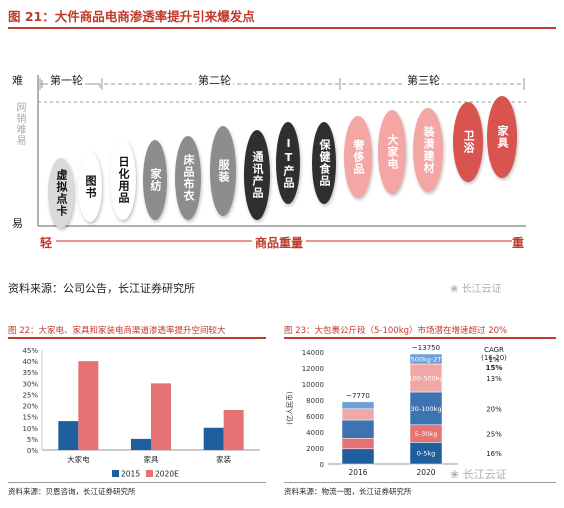 This screenshot has height=508, width=564. I want to click on product-label: 家纺, so click(155, 180).